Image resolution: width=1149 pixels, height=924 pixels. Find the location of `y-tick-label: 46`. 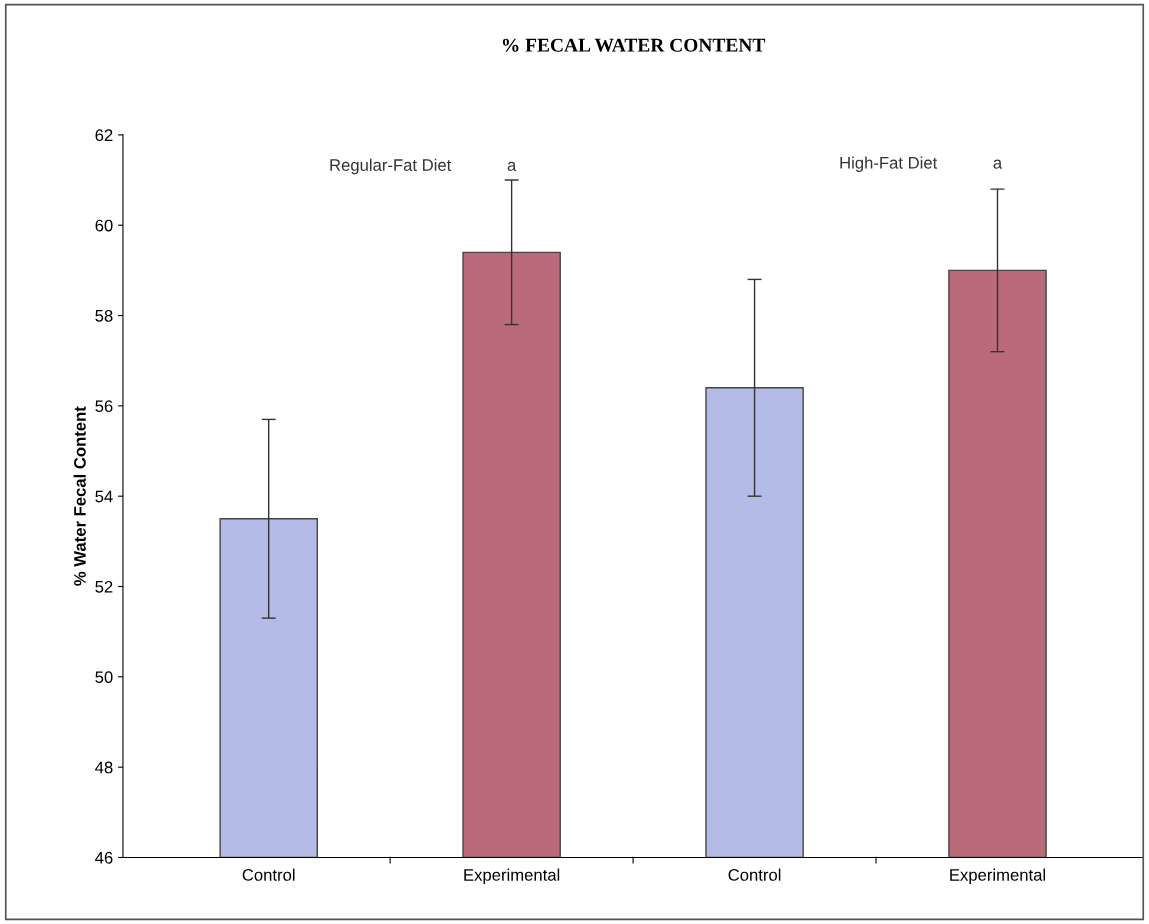

y-tick-label: 46 is located at coordinates (104, 857).